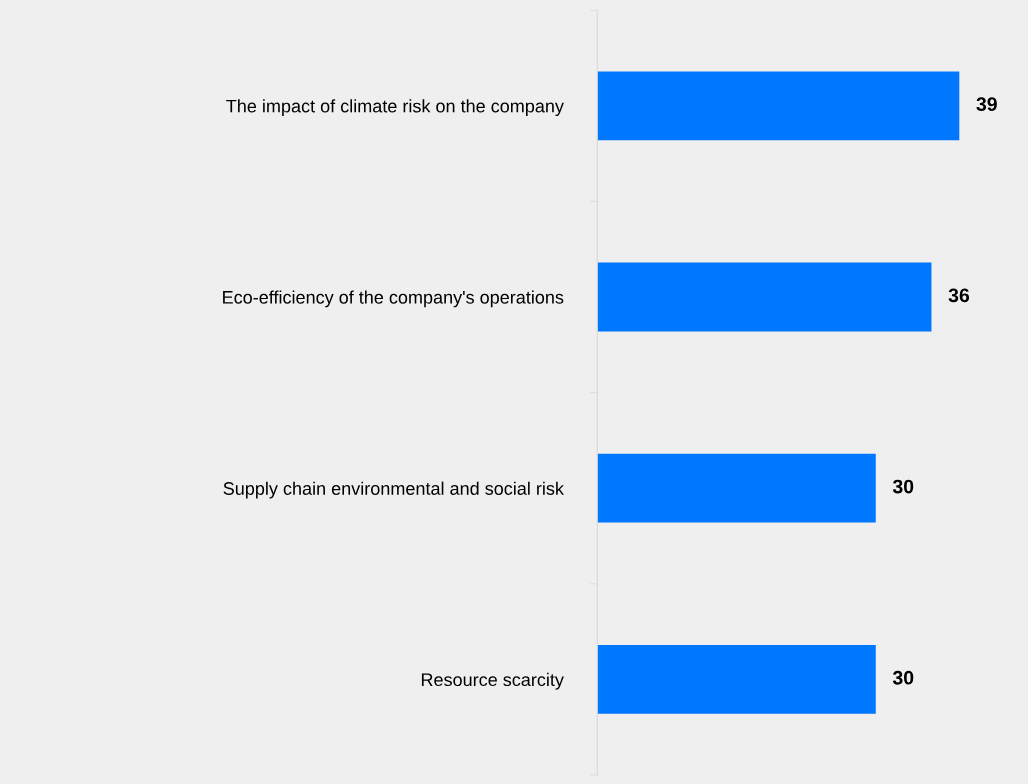 The width and height of the screenshot is (1028, 784). I want to click on data-label: 39, so click(986, 104).